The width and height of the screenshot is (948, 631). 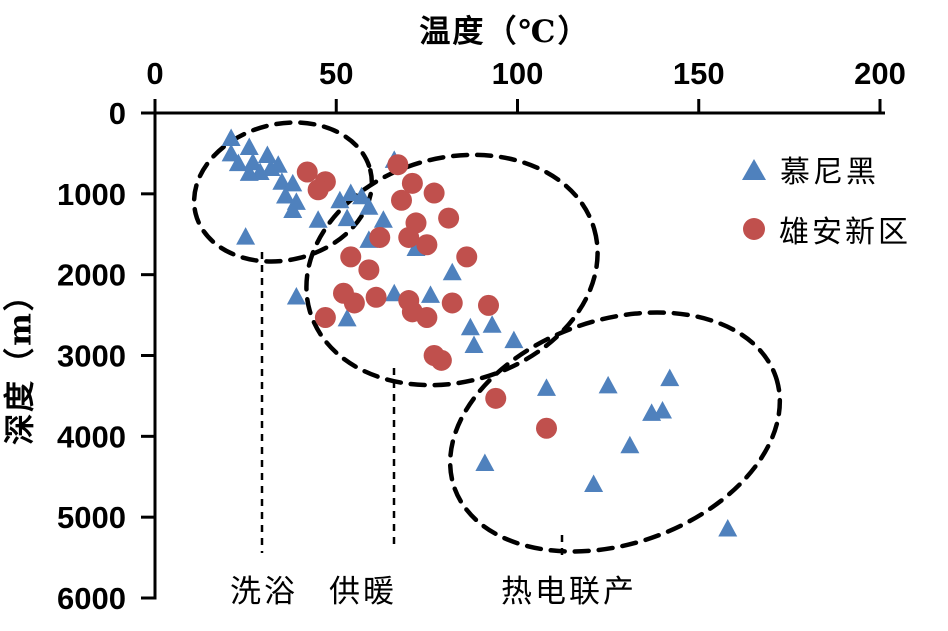 What do you see at coordinates (91, 598) in the screenshot?
I see `y-tick-label: 6000` at bounding box center [91, 598].